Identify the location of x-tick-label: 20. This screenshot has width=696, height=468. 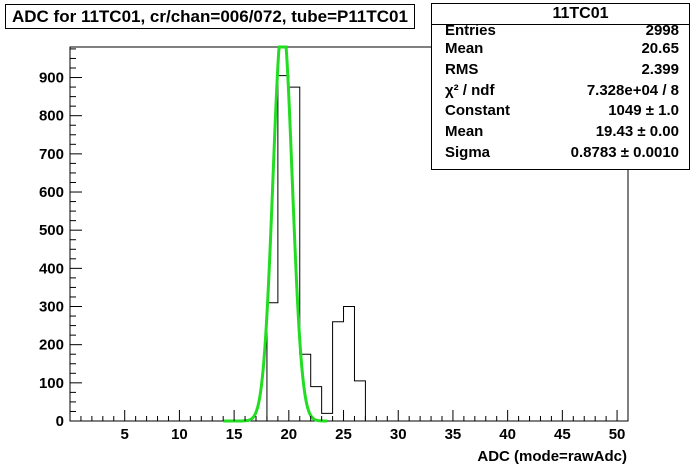
(288, 434).